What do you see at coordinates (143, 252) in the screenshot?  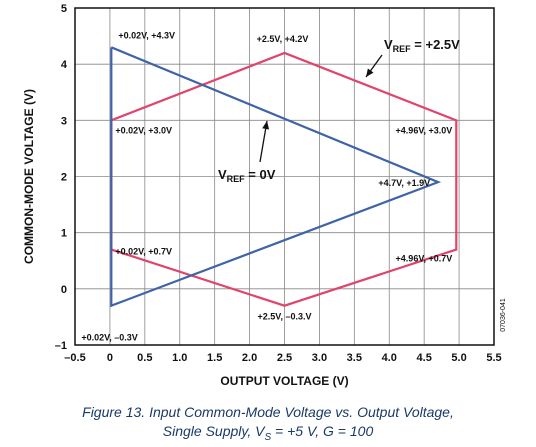 I see `point-label: +0.02V, +0.7V` at bounding box center [143, 252].